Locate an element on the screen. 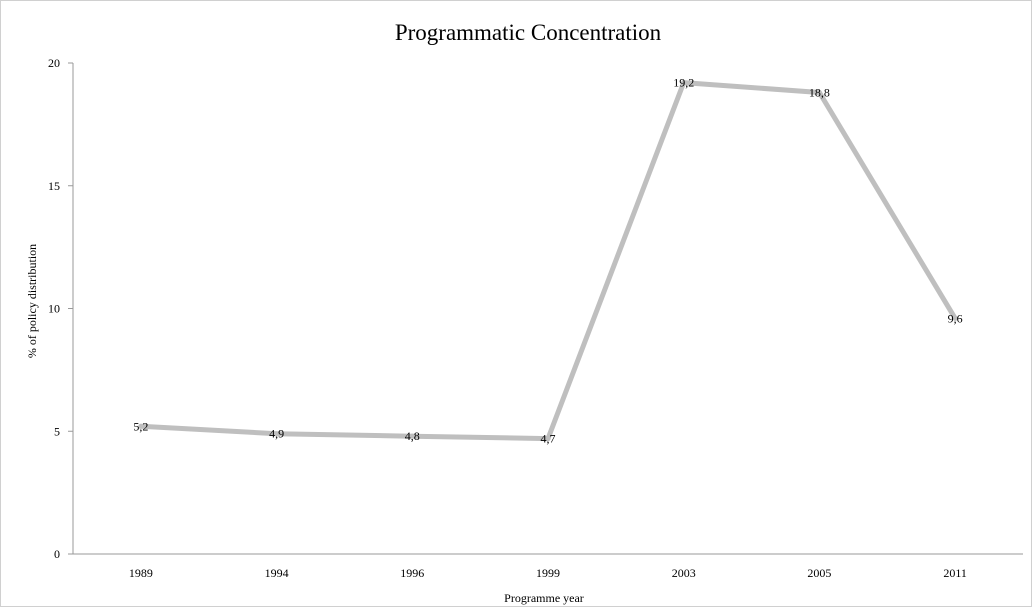 The image size is (1032, 607). x-tick-label: 1996 is located at coordinates (412, 573).